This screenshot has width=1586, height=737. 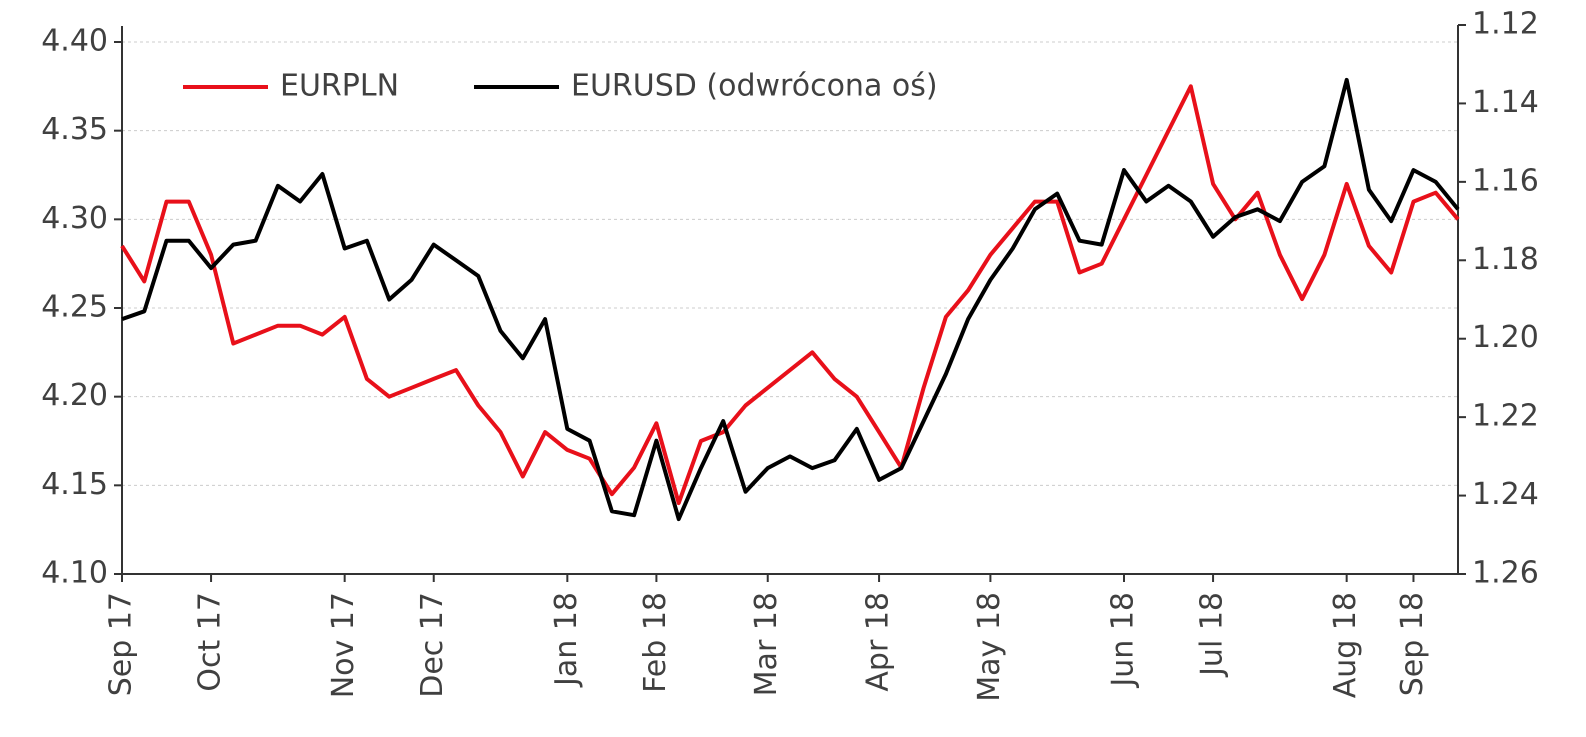 I want to click on x-tick-label: Mar 18, so click(x=766, y=644).